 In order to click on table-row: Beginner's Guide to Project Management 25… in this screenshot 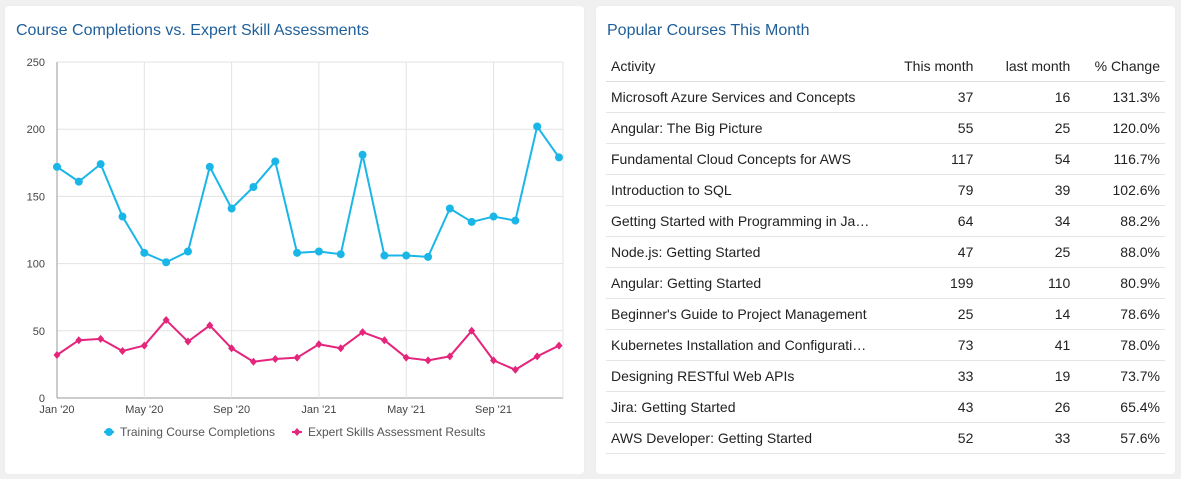, I will do `click(885, 314)`.